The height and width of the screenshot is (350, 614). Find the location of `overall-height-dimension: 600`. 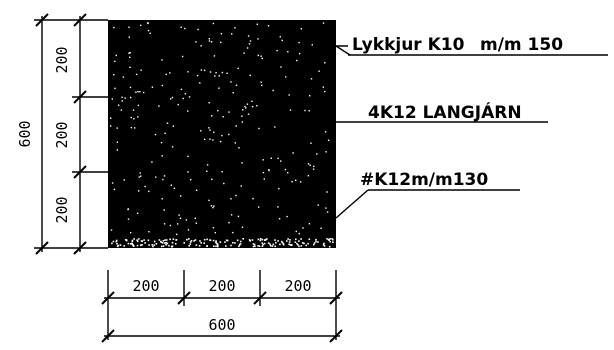

overall-height-dimension: 600 is located at coordinates (43, 134).